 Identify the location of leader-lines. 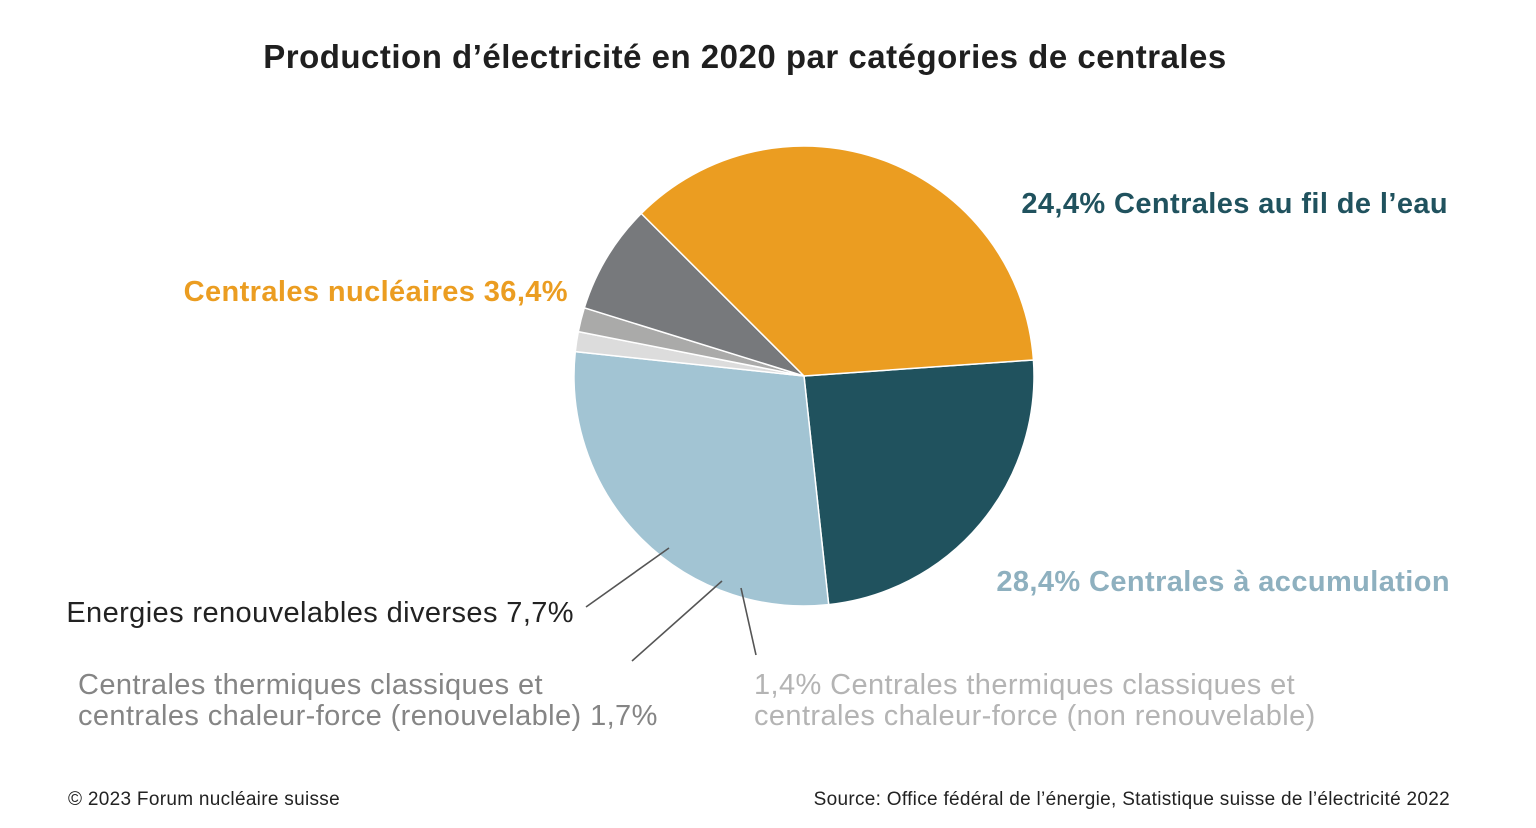
(671, 604).